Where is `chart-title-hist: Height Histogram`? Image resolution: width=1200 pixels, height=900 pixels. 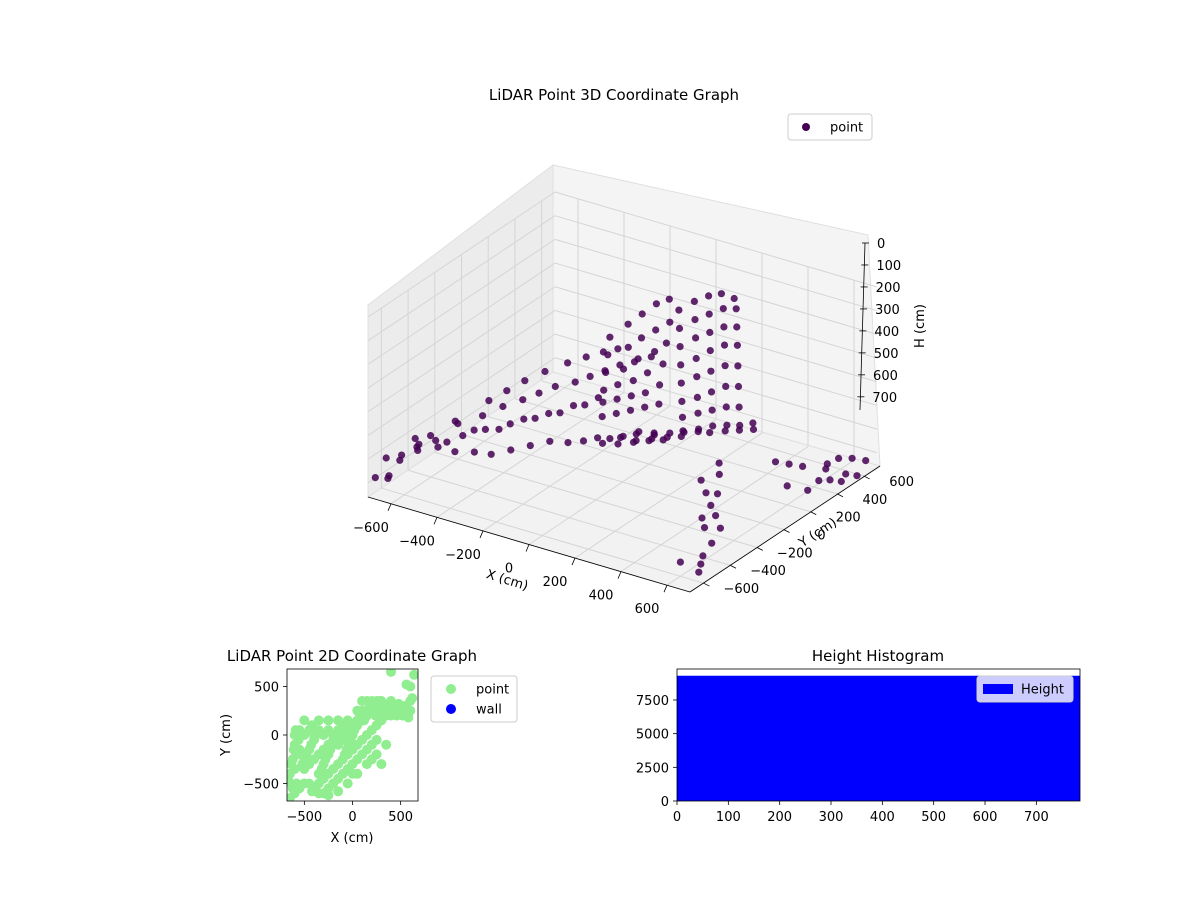 chart-title-hist: Height Histogram is located at coordinates (878, 656).